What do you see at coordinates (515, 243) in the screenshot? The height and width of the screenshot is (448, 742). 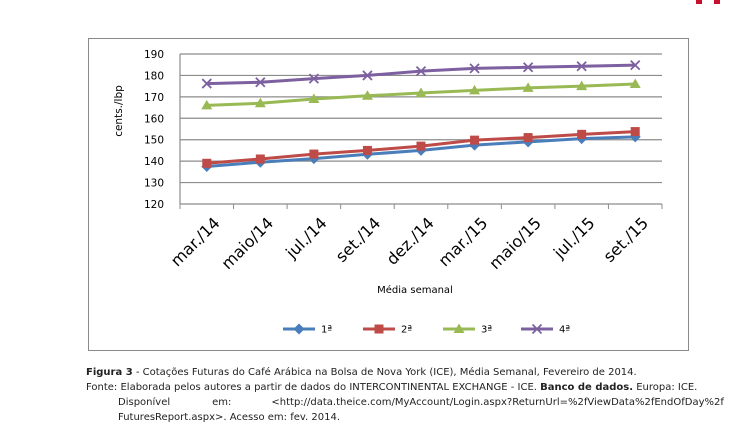 I see `x-tick-label: maio/15` at bounding box center [515, 243].